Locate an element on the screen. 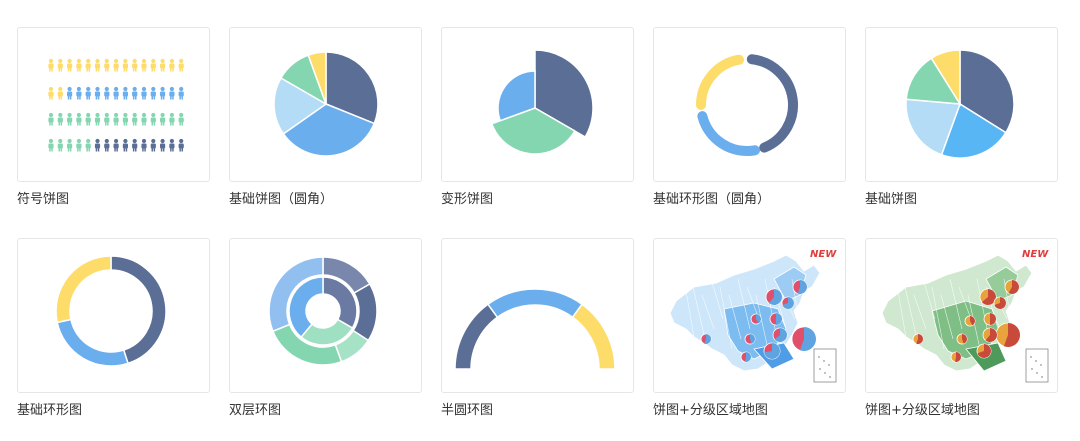 This screenshot has width=1080, height=441. card-basic-pie-rounded is located at coordinates (325, 104).